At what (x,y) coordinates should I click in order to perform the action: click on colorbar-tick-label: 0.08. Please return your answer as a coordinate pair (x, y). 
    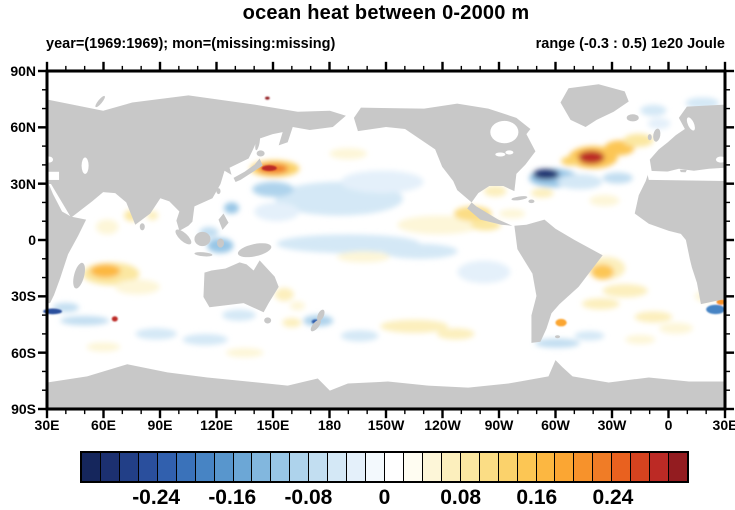
    Looking at the image, I should click on (461, 497).